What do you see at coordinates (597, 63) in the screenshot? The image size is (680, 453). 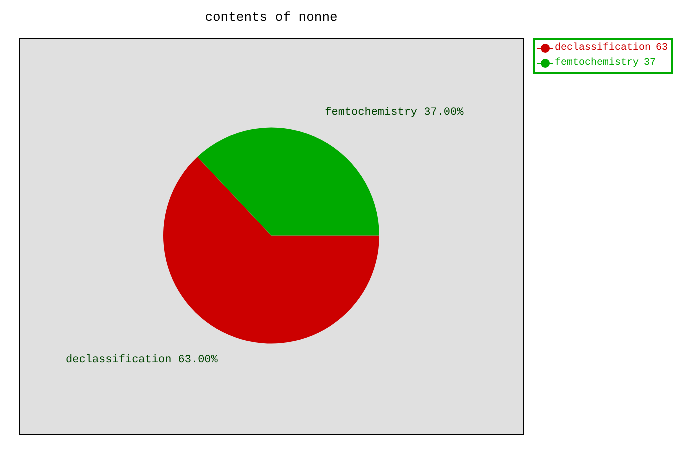 I see `legend-label: femtochemistry` at bounding box center [597, 63].